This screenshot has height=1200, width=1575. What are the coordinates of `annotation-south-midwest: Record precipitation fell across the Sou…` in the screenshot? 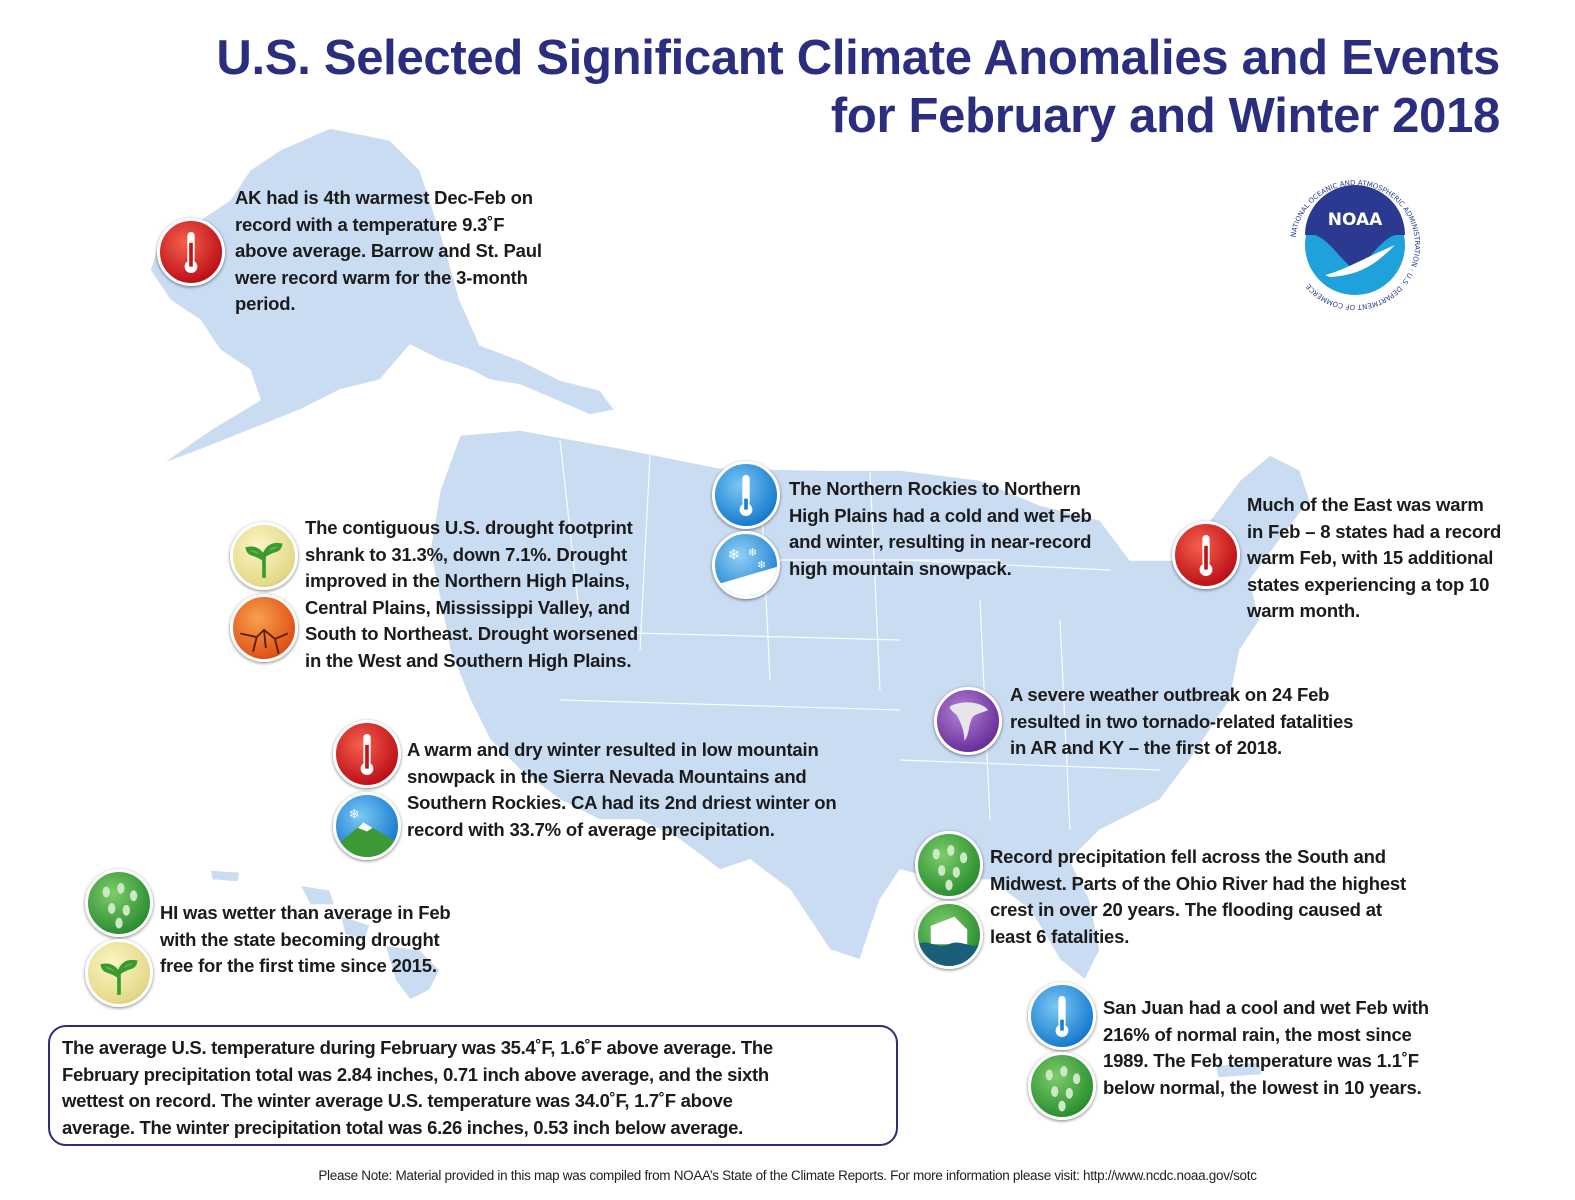 It's located at (1198, 897).